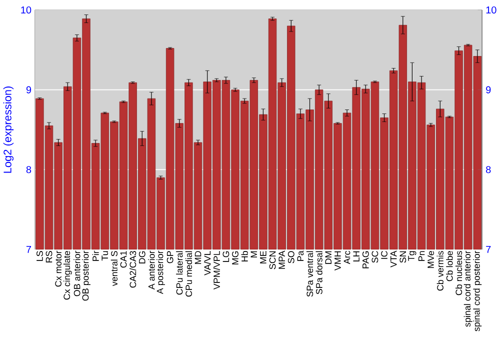 The image size is (500, 349). What do you see at coordinates (384, 254) in the screenshot?
I see `x-tick-label: IC` at bounding box center [384, 254].